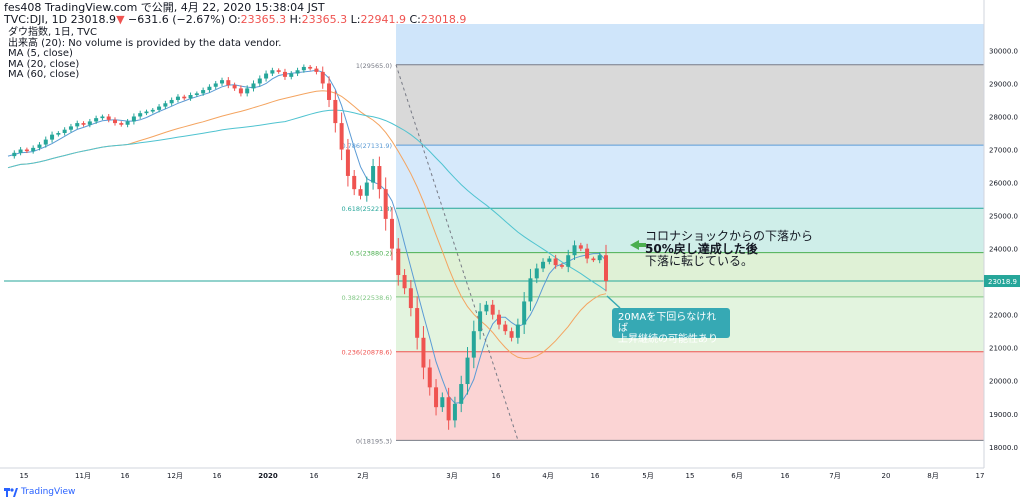 This screenshot has width=1024, height=503. Describe the element at coordinates (93, 19) in the screenshot. I see `last-price: 23018.9` at that location.